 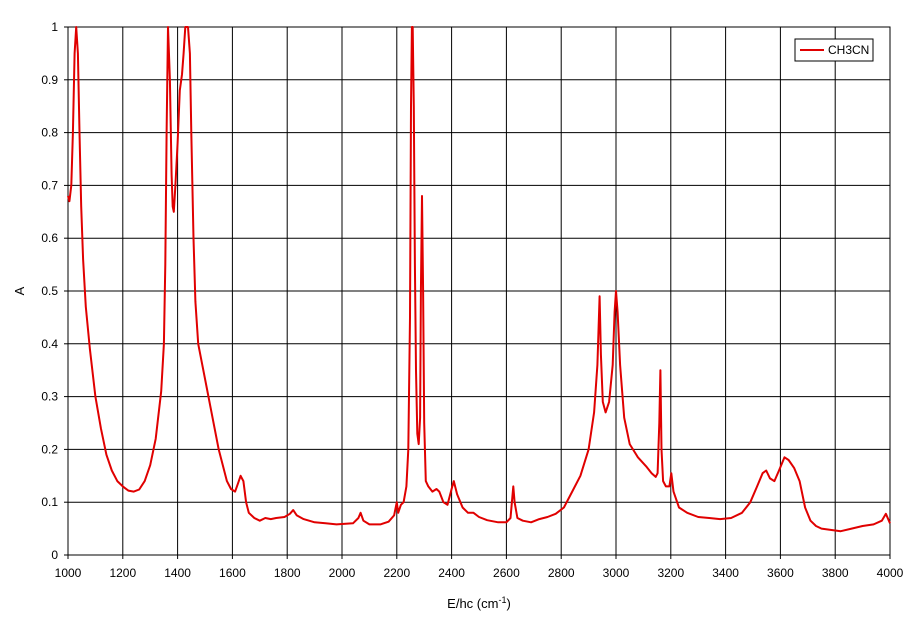 What do you see at coordinates (54, 27) in the screenshot?
I see `y-tick-label: 1` at bounding box center [54, 27].